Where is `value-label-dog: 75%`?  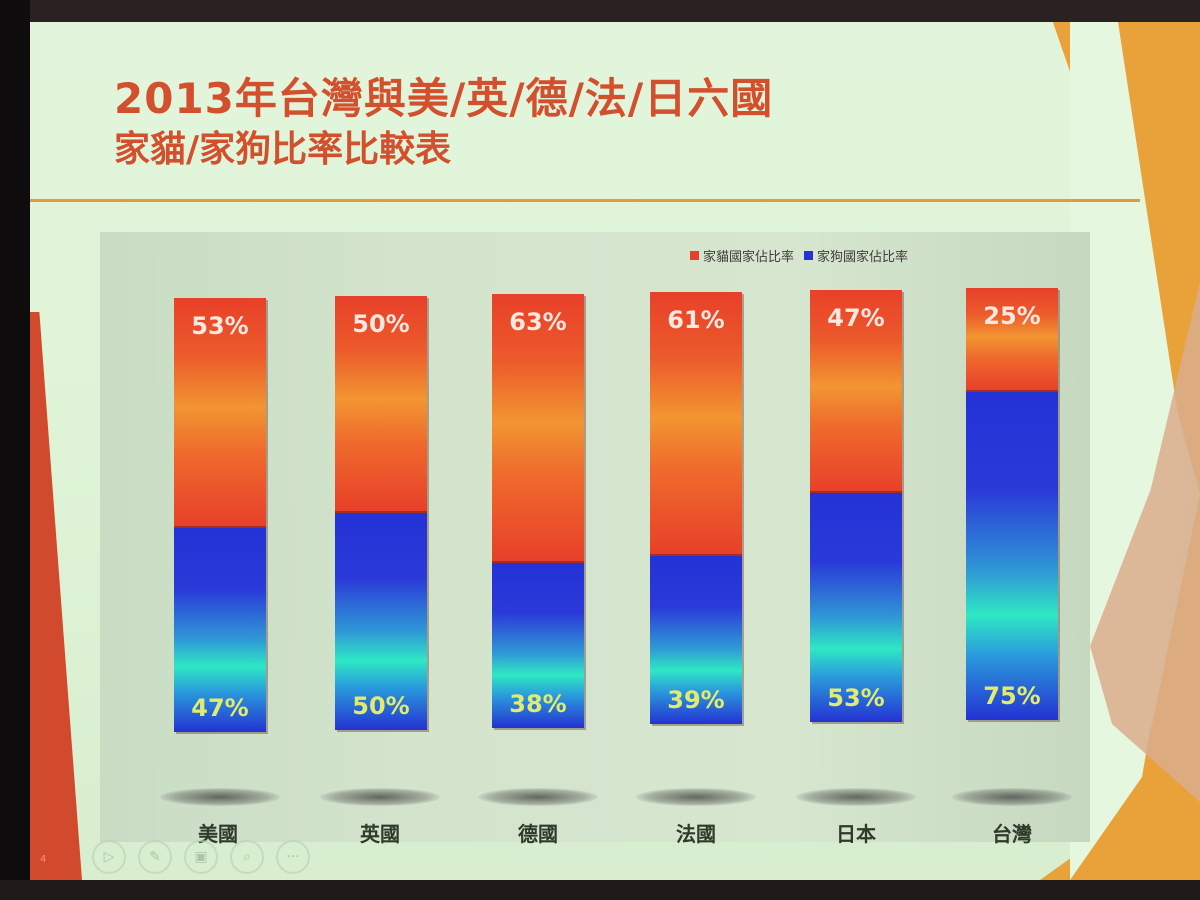 value-label-dog: 75% is located at coordinates (1012, 695).